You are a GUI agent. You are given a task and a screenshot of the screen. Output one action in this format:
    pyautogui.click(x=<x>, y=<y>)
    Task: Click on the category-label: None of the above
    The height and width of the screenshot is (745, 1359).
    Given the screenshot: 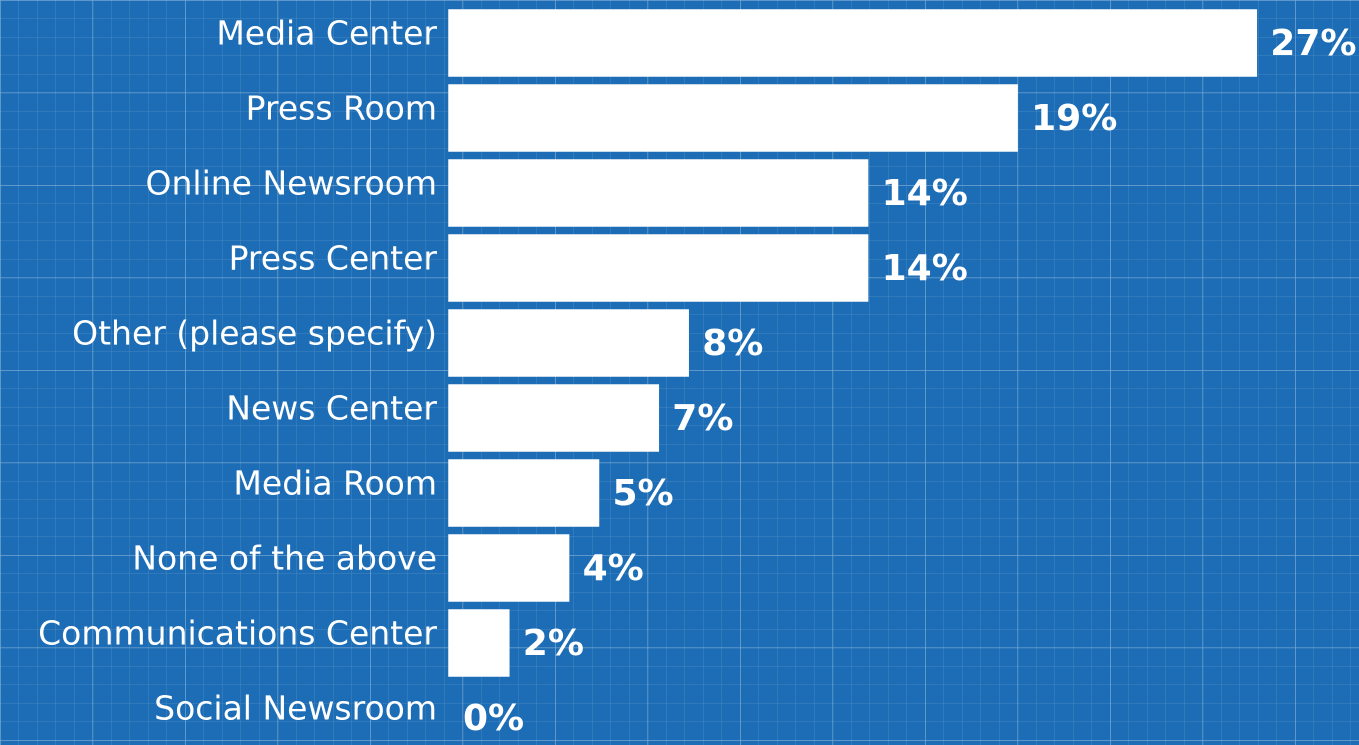 What is the action you would take?
    pyautogui.click(x=284, y=558)
    